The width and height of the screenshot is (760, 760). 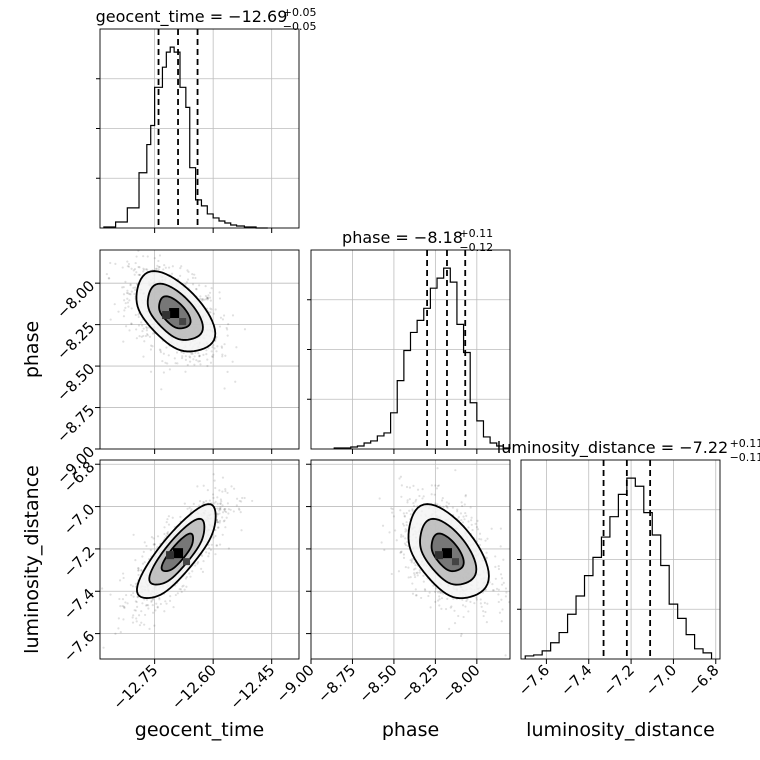 What do you see at coordinates (612, 448) in the screenshot?
I see `panel-title-luminosity_distance: luminosity_distance = −7.22` at bounding box center [612, 448].